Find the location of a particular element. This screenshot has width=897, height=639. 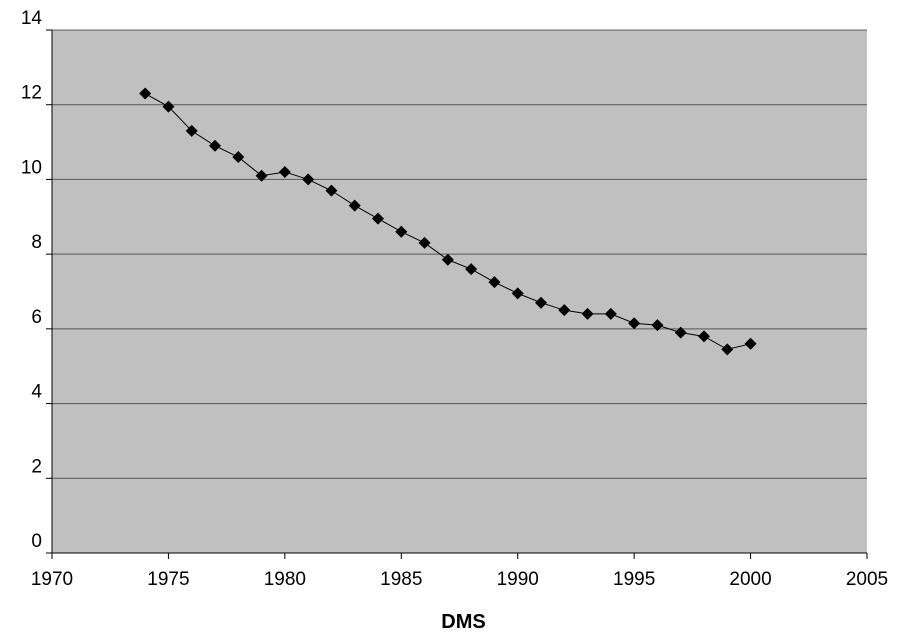

y-tick-label: 4 is located at coordinates (36, 392).